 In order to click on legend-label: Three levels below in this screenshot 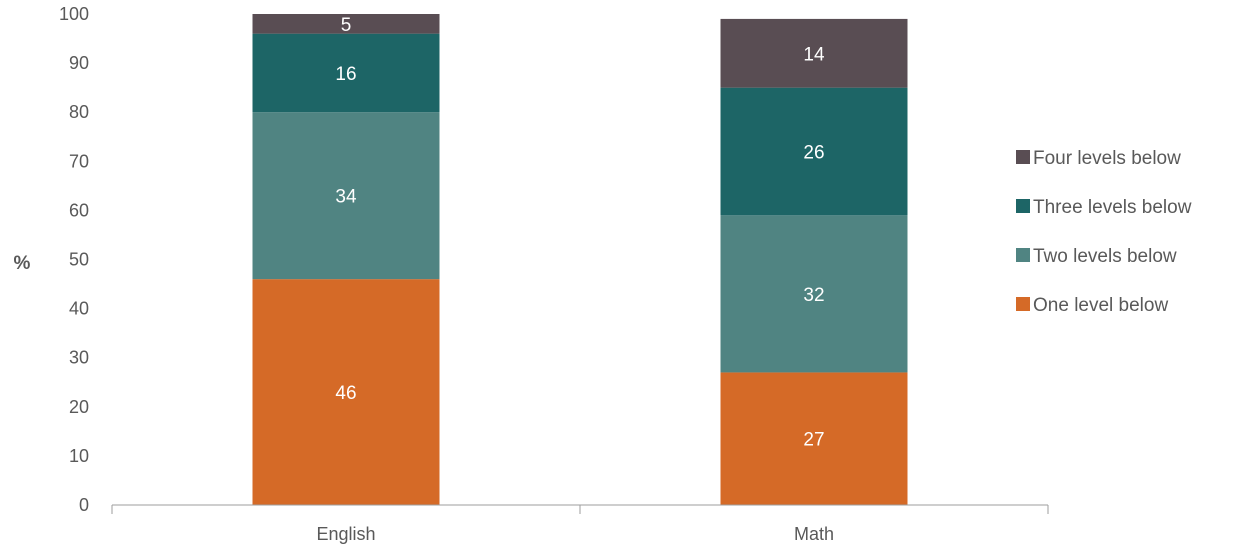, I will do `click(1112, 207)`.